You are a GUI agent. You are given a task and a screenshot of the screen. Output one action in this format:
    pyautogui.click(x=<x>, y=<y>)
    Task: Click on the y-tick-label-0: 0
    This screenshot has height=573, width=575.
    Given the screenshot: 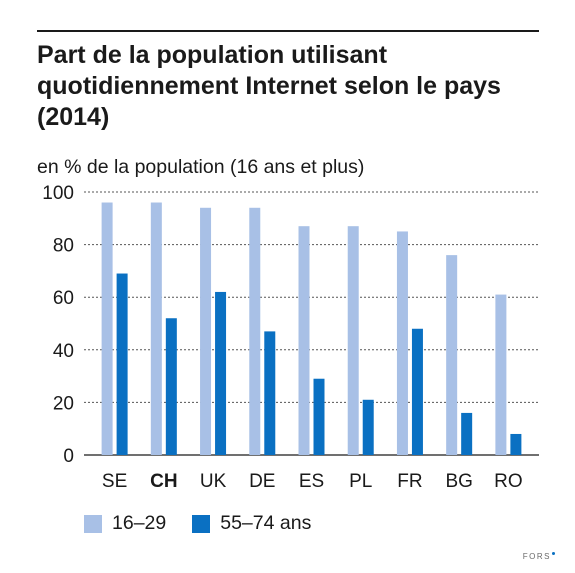 What is the action you would take?
    pyautogui.click(x=68, y=456)
    